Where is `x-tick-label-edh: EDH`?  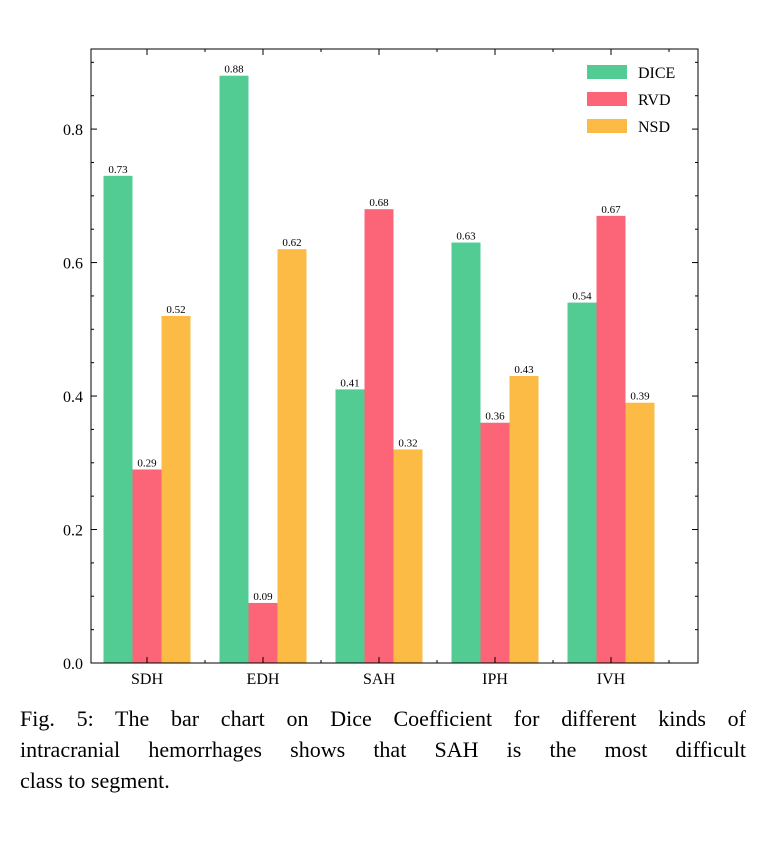 x-tick-label-edh: EDH is located at coordinates (263, 679).